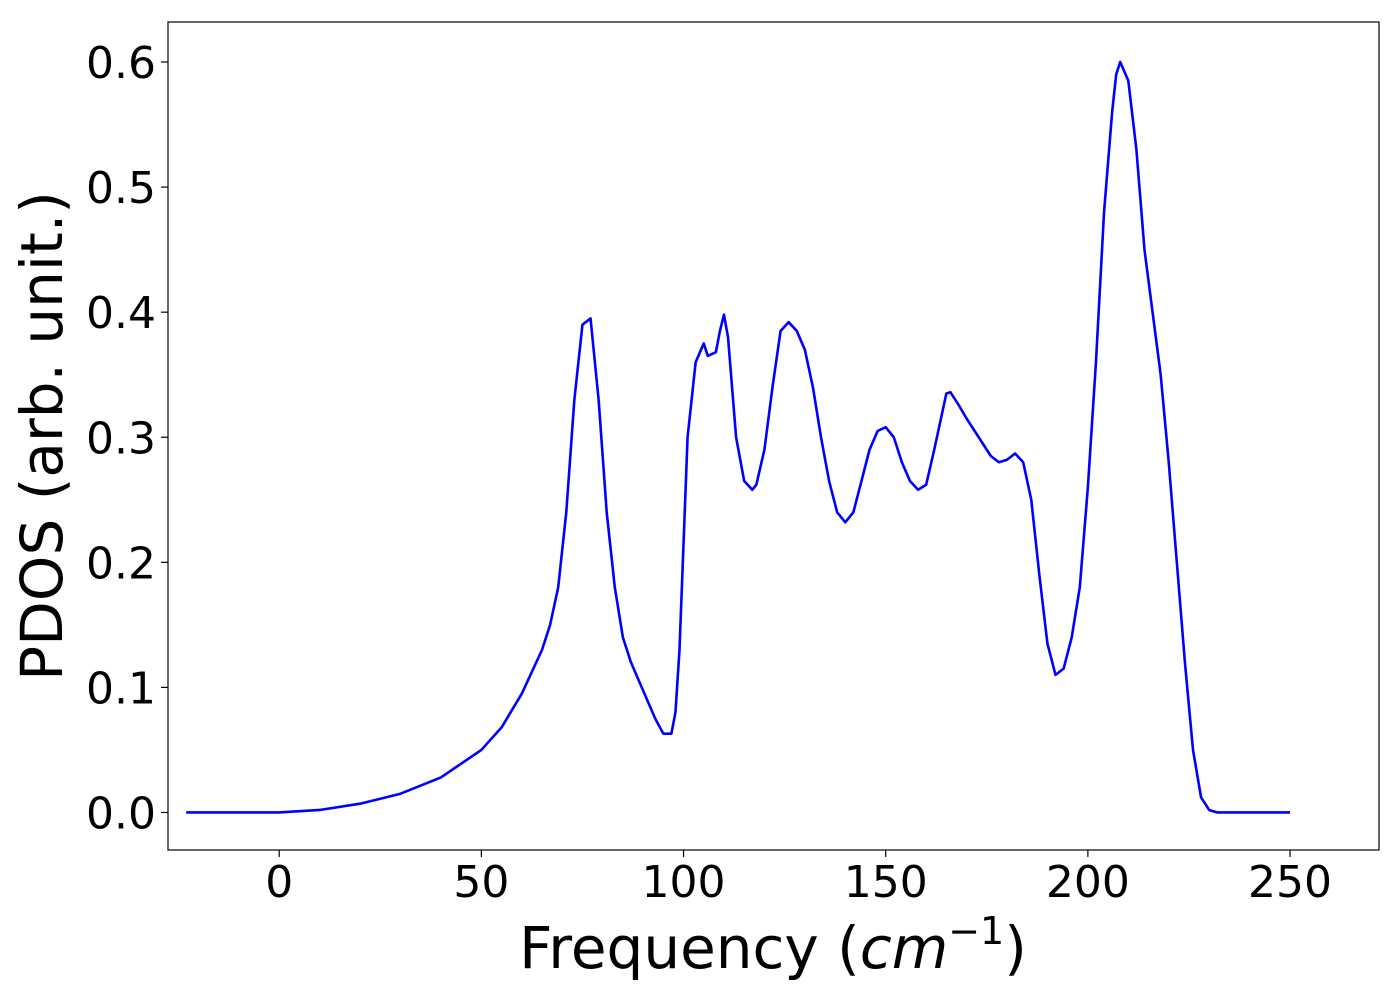  What do you see at coordinates (121, 313) in the screenshot?
I see `y-tick-label: 0.4` at bounding box center [121, 313].